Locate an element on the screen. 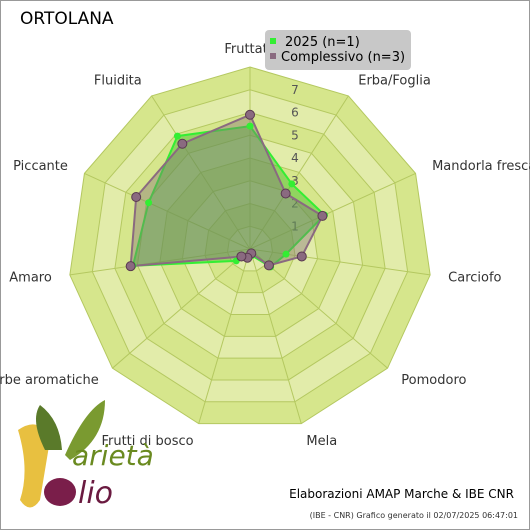 This screenshot has height=530, width=530. axis-label: Fruttato is located at coordinates (249, 49).